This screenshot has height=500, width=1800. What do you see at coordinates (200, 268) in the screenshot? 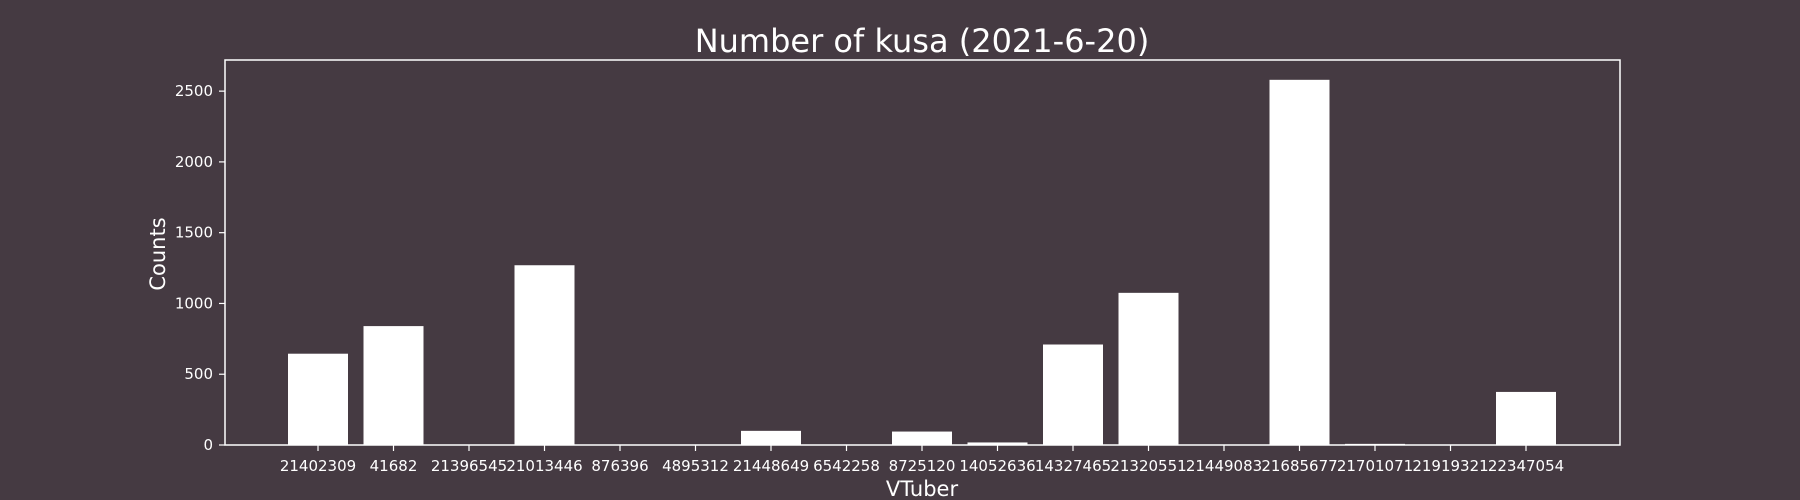
I see `y-axis-ticks: 0 500 1000 1500 2000 2500` at bounding box center [200, 268].